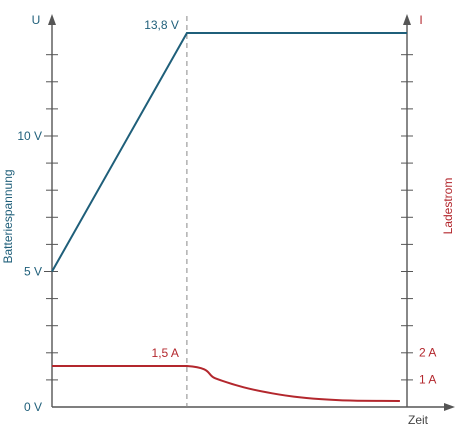 This screenshot has height=429, width=460. I want to click on left-axis-tick-label: 0 V, so click(33, 407).